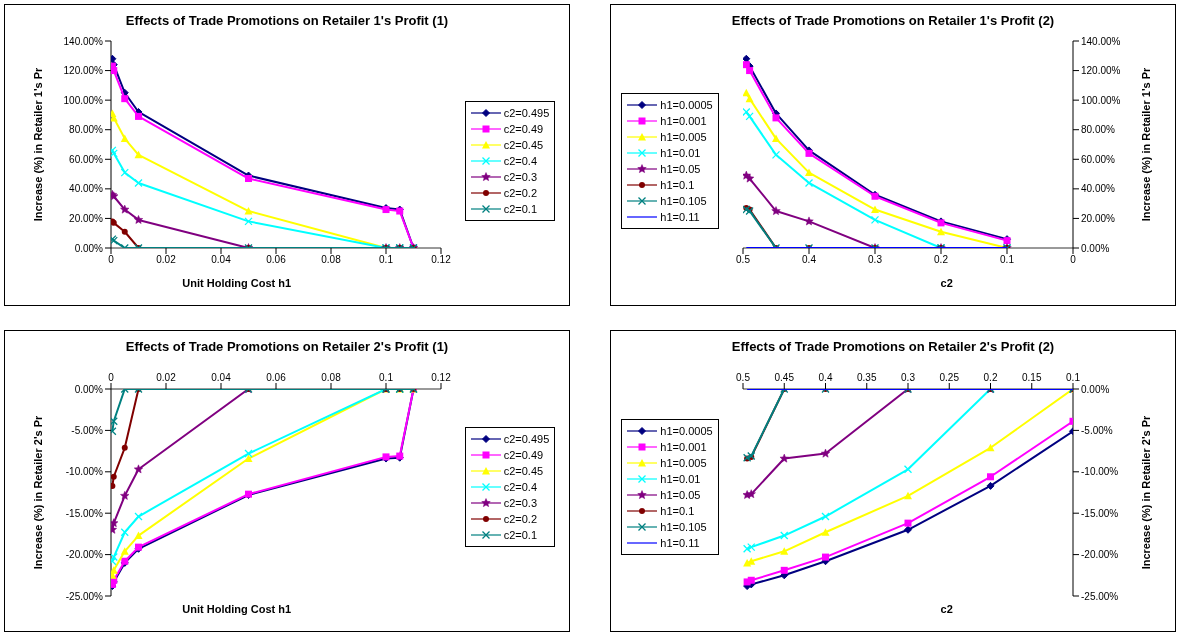 This screenshot has width=1180, height=640. Describe the element at coordinates (1100, 100) in the screenshot. I see `y2-tick-label: 100.00%` at that location.